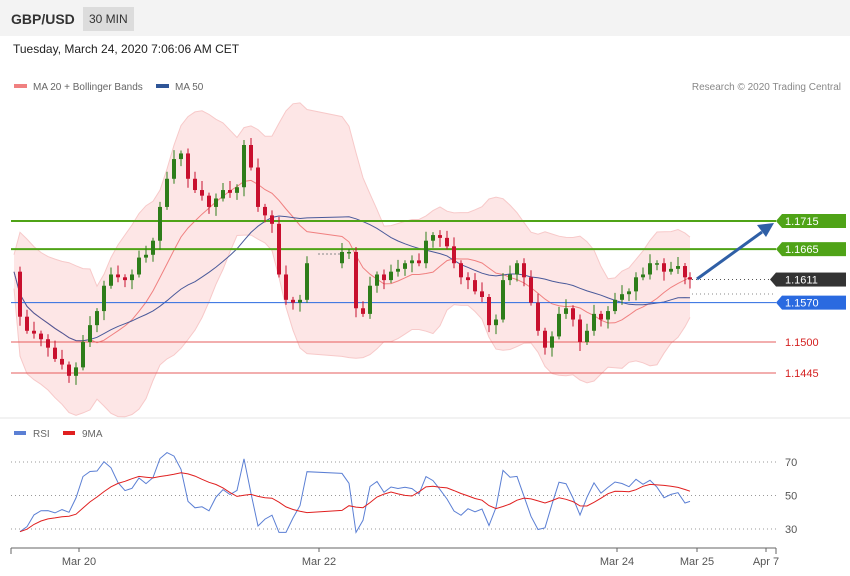  I want to click on rsi-level-label-2: 30, so click(791, 530).